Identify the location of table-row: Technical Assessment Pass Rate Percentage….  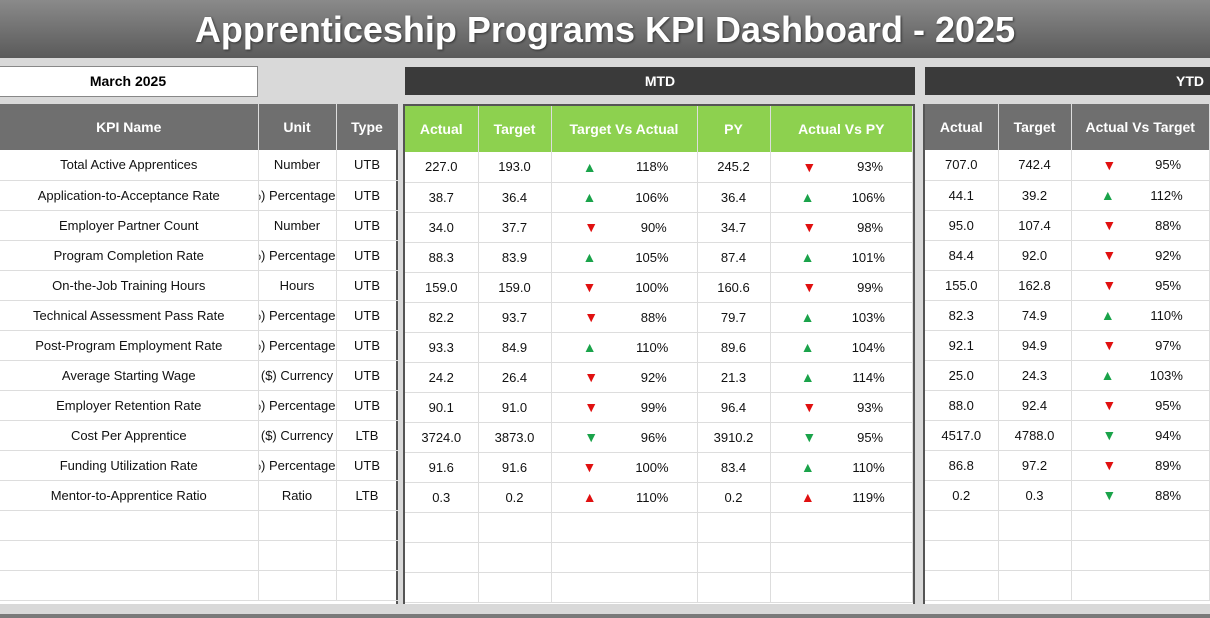
(199, 315).